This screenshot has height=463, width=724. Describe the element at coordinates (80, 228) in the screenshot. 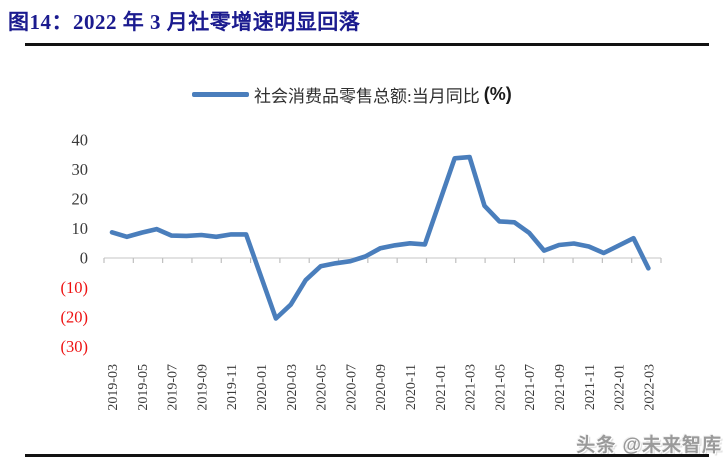

I see `y-axis-tick-label: 10` at that location.